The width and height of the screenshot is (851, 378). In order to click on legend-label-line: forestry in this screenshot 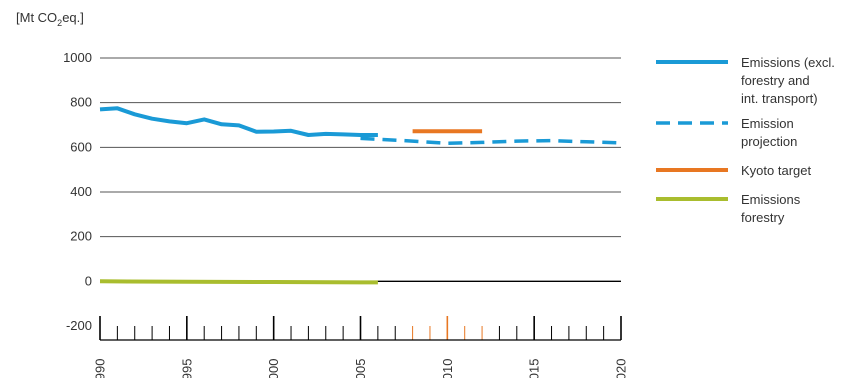, I will do `click(763, 217)`.